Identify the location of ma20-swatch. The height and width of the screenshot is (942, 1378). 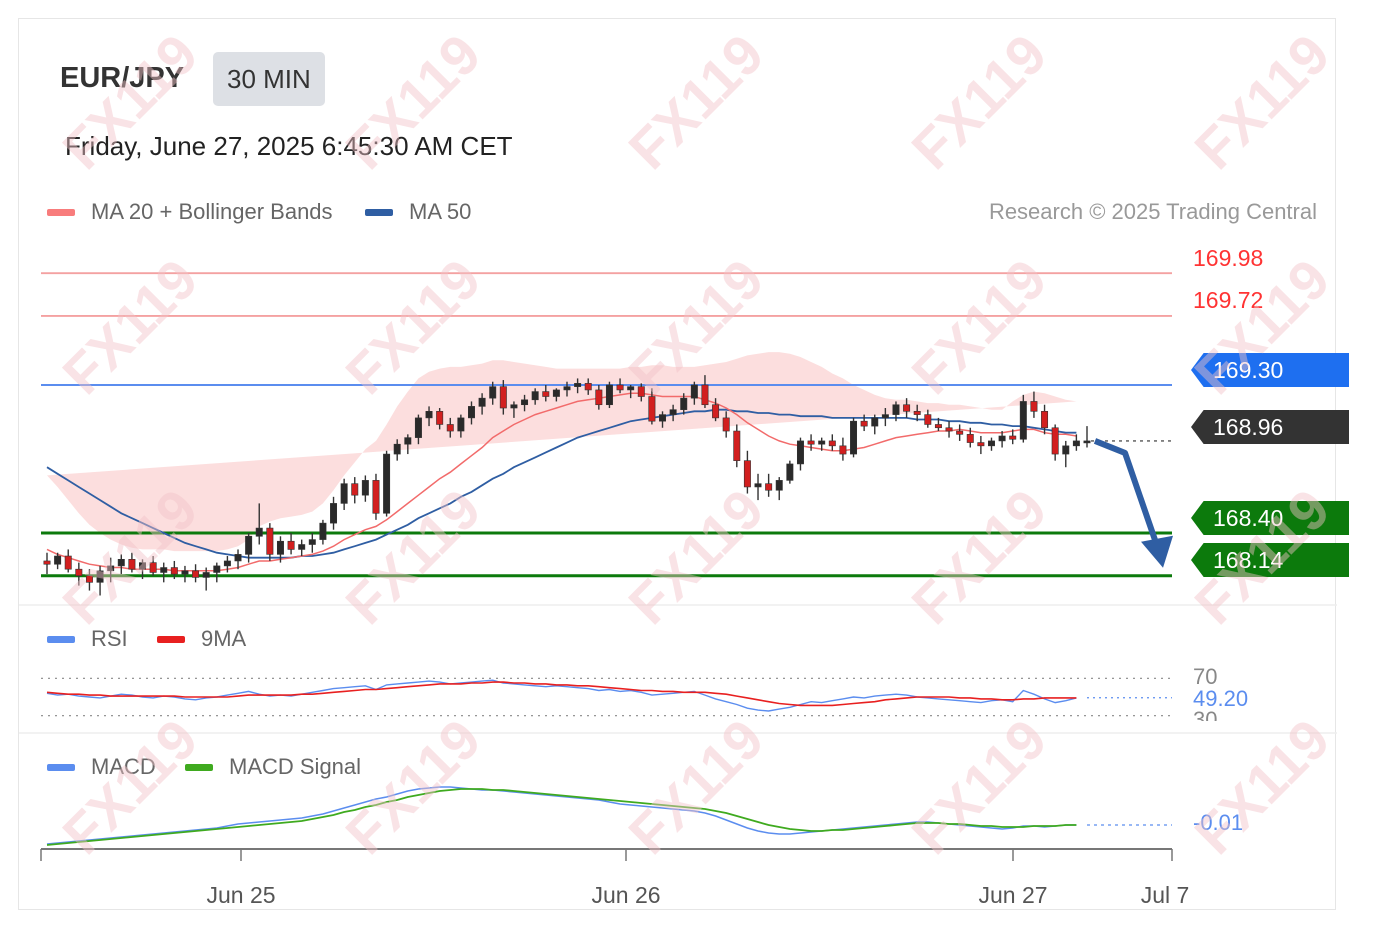
(61, 212).